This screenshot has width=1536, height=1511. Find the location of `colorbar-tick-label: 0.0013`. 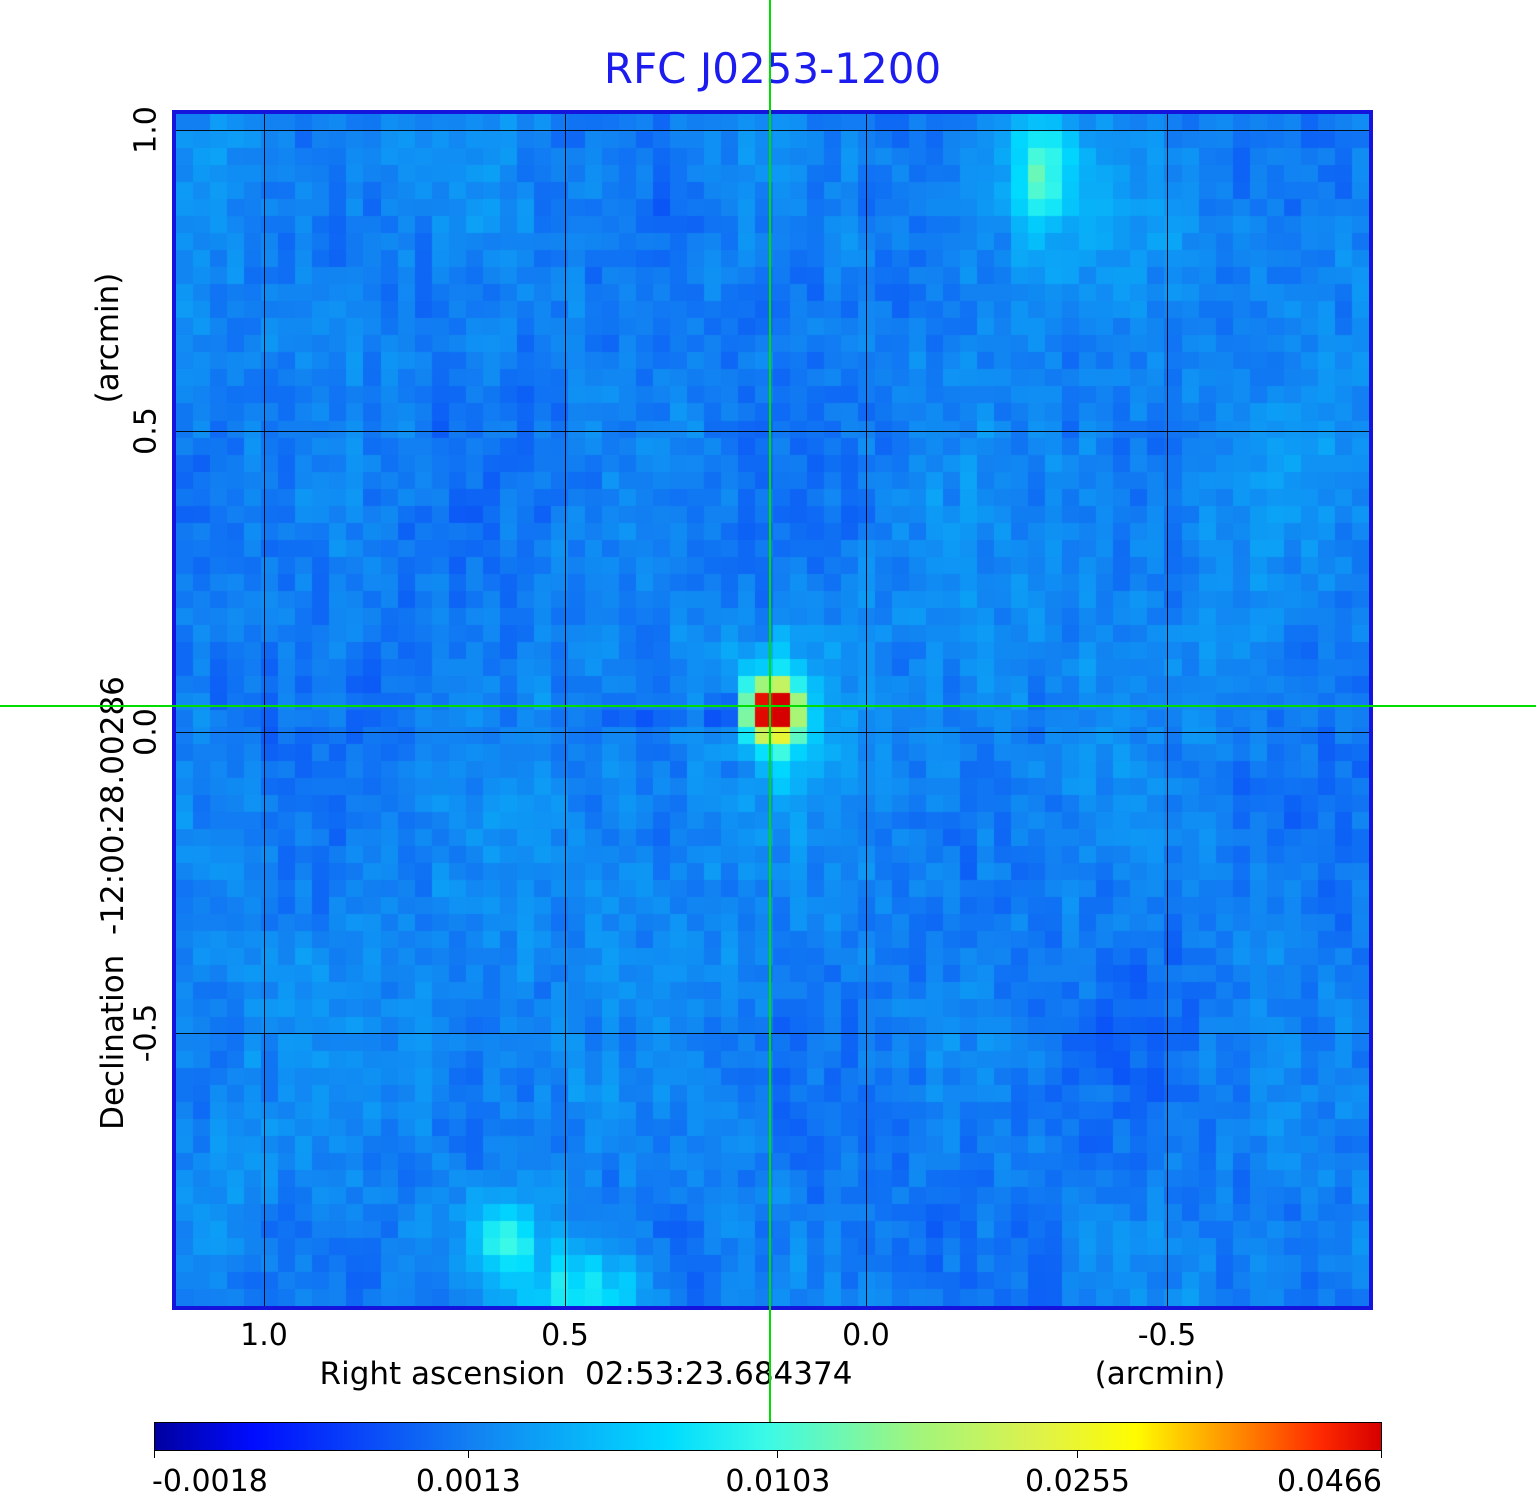

colorbar-tick-label: 0.0013 is located at coordinates (468, 1481).